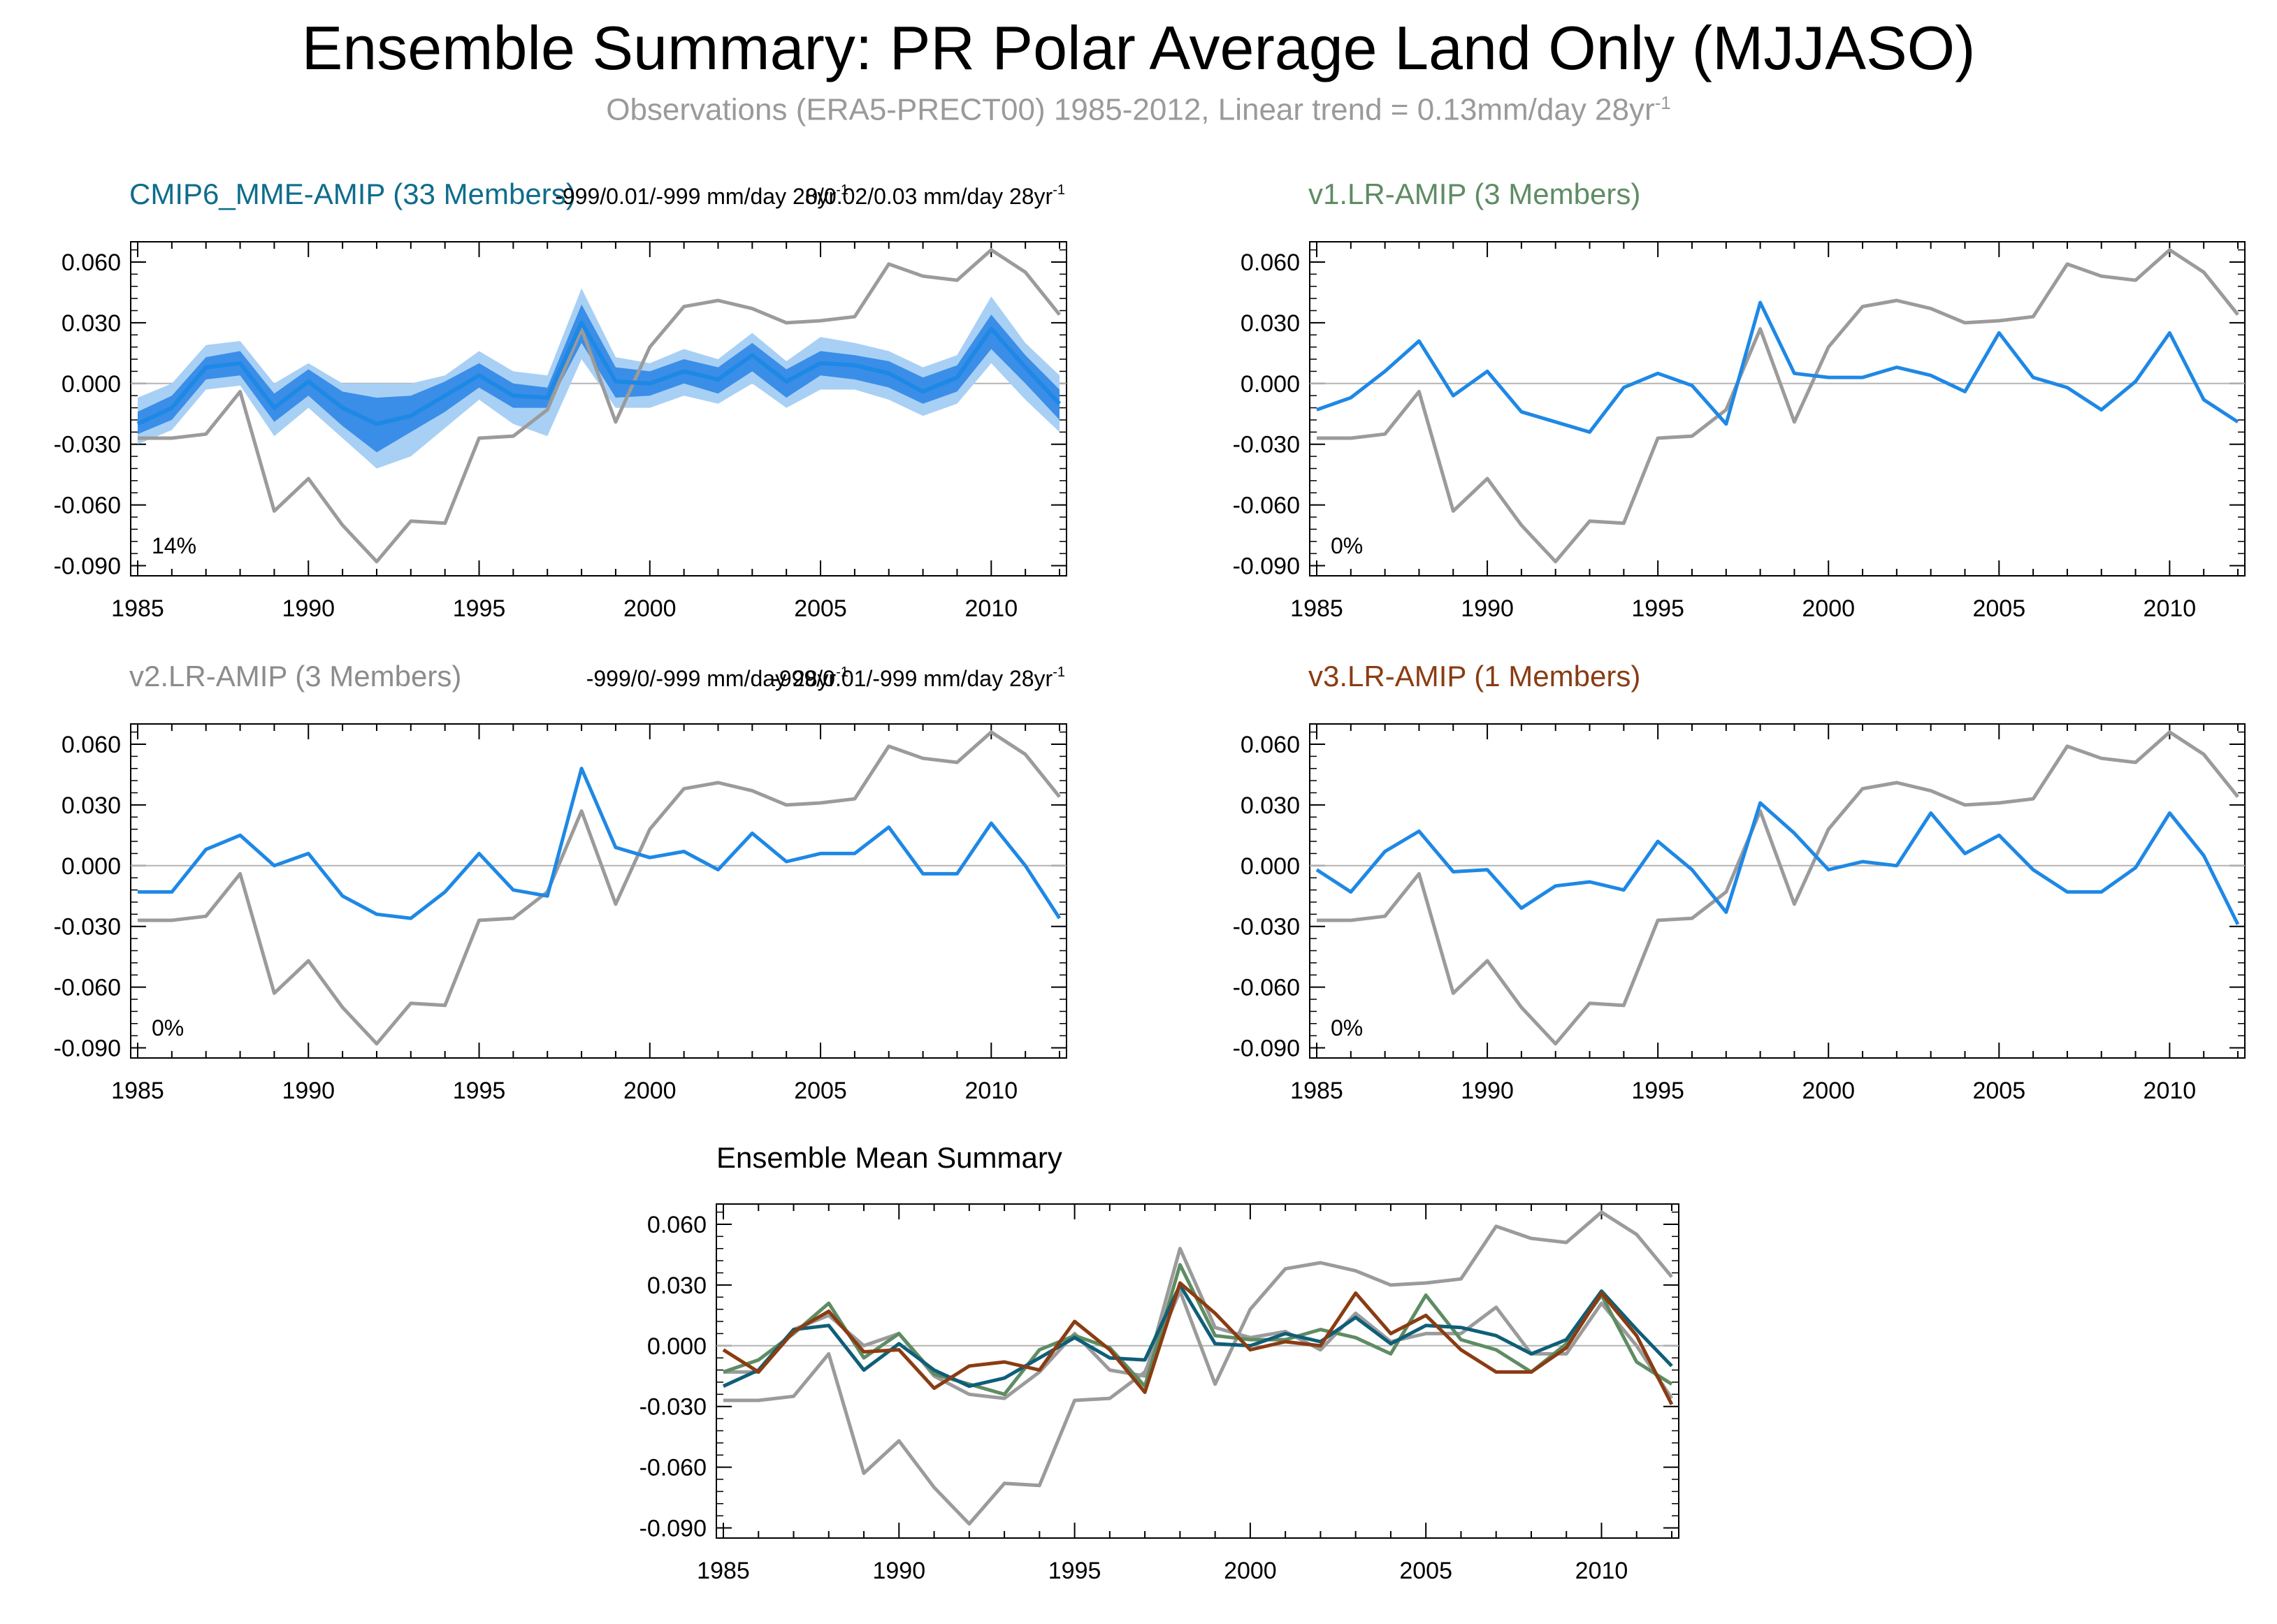 Image resolution: width=2277 pixels, height=1624 pixels. Describe the element at coordinates (935, 195) in the screenshot. I see `trend-label: 0/0.02/0.03 mm/day 28yr-1` at that location.